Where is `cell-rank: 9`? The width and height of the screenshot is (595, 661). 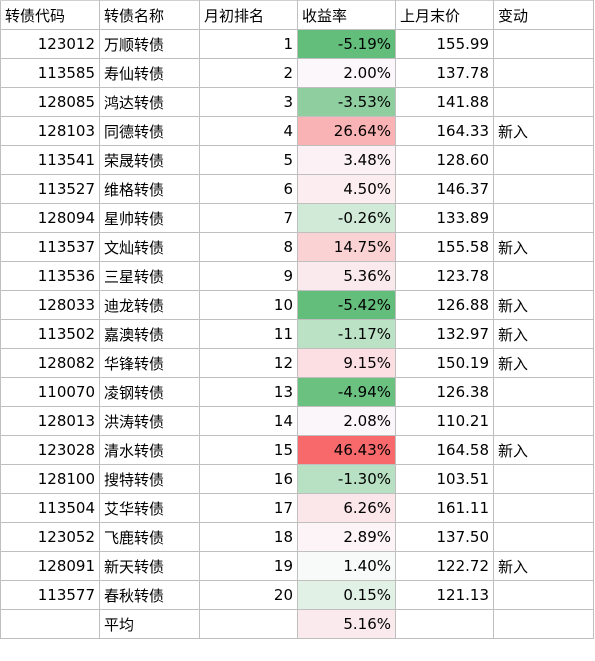
cell-rank: 9 is located at coordinates (248, 276).